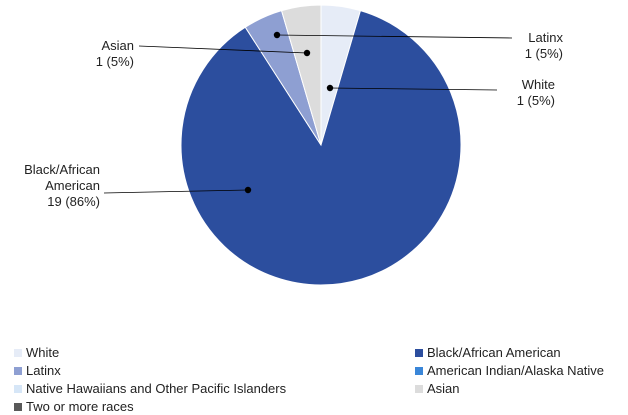 The image size is (628, 415). What do you see at coordinates (277, 35) in the screenshot?
I see `leader-dot-latinx` at bounding box center [277, 35].